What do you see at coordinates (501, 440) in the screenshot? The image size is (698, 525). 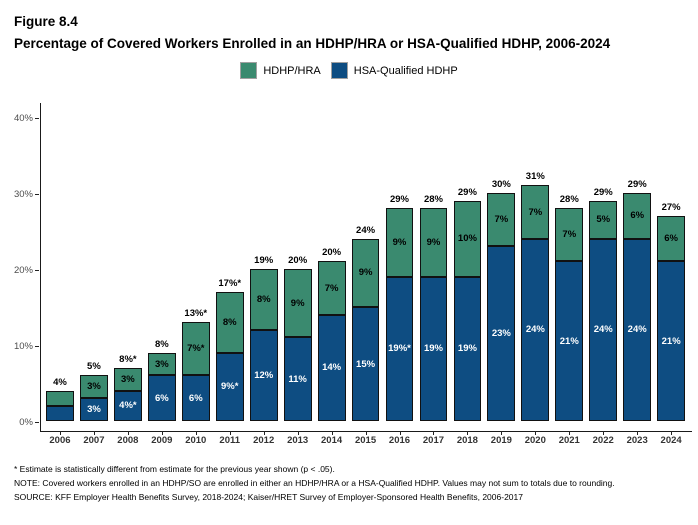 I see `x-tick-label-2019: 2019` at bounding box center [501, 440].